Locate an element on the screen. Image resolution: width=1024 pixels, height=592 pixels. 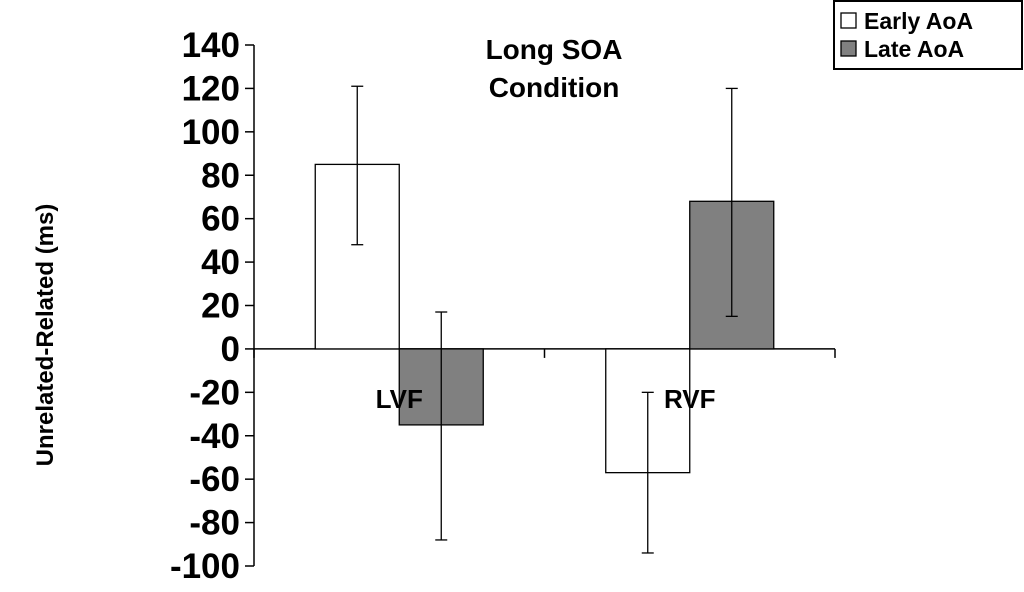
y-tick-label: 120 is located at coordinates (211, 88).